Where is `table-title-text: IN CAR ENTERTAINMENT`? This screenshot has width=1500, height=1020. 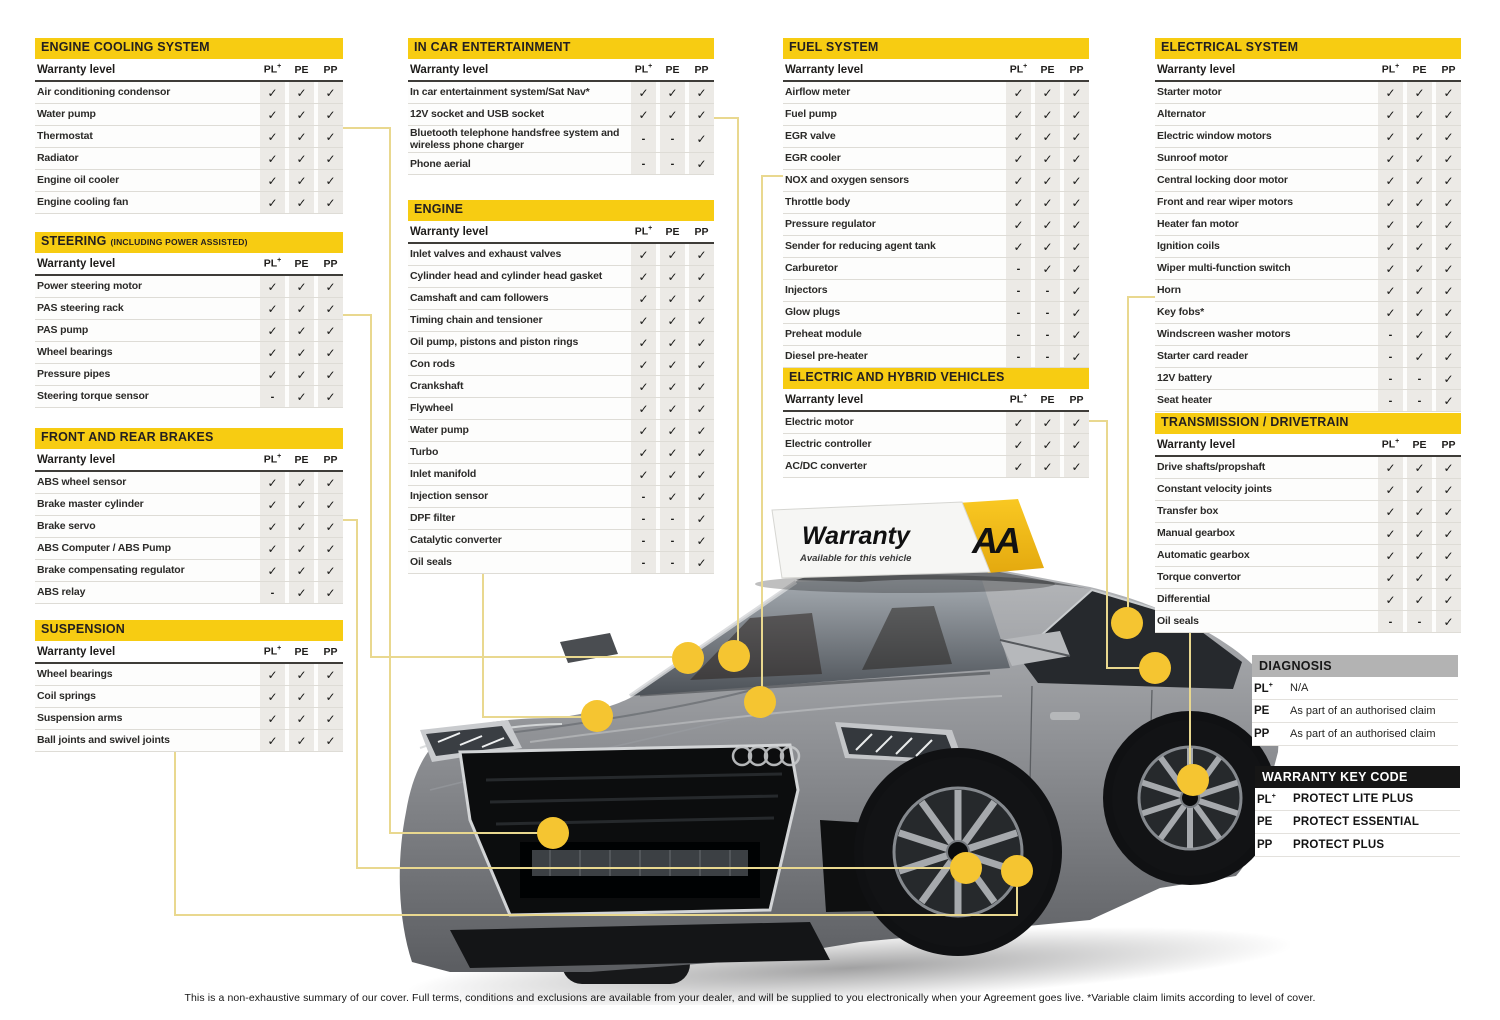
table-title-text: IN CAR ENTERTAINMENT is located at coordinates (492, 47).